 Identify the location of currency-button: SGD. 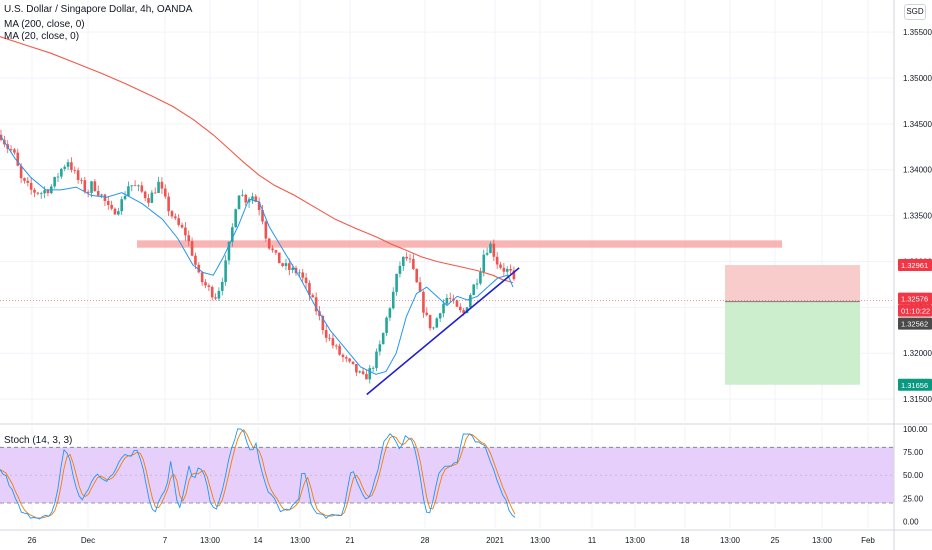
(915, 12).